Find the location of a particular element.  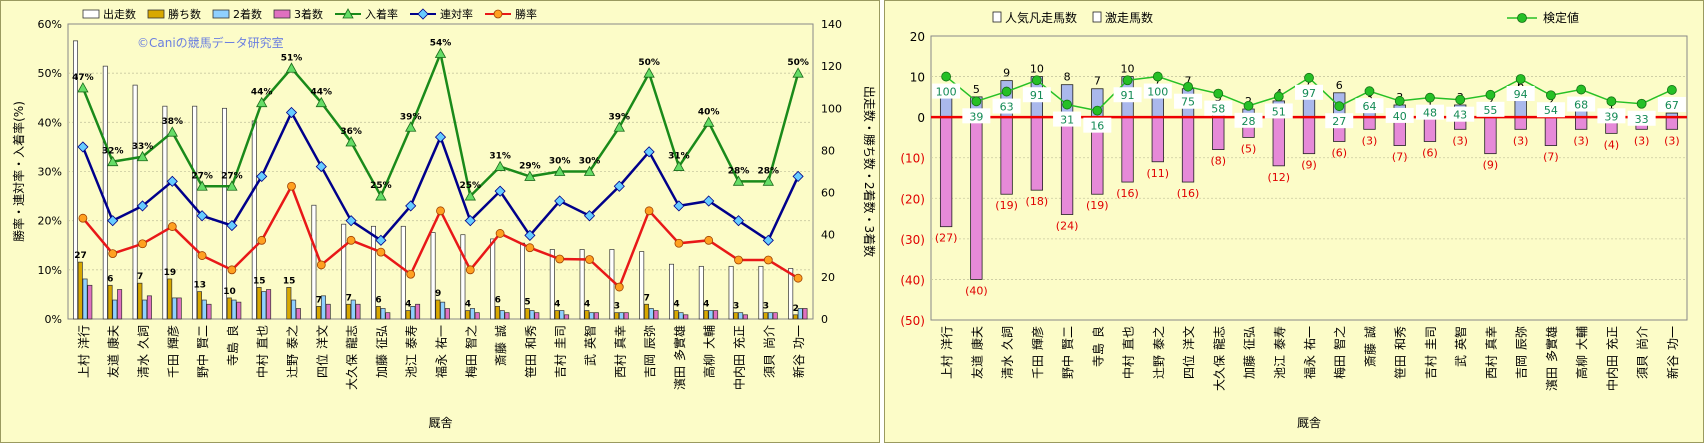

category-label: 寺島良 is located at coordinates (232, 345).